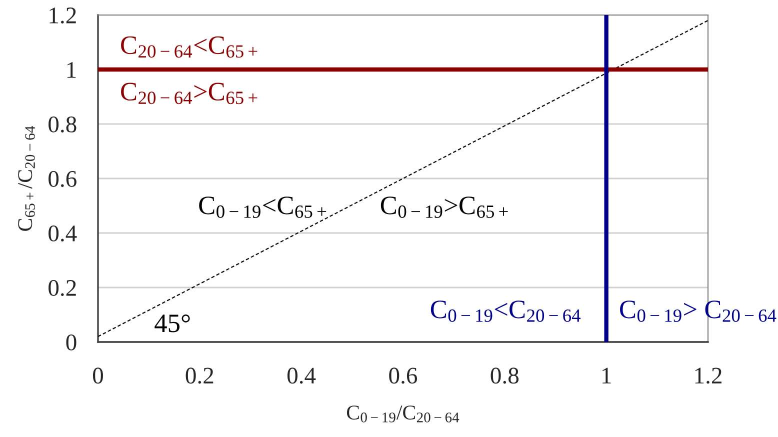  What do you see at coordinates (98, 376) in the screenshot?
I see `x-tick-label: 0` at bounding box center [98, 376].